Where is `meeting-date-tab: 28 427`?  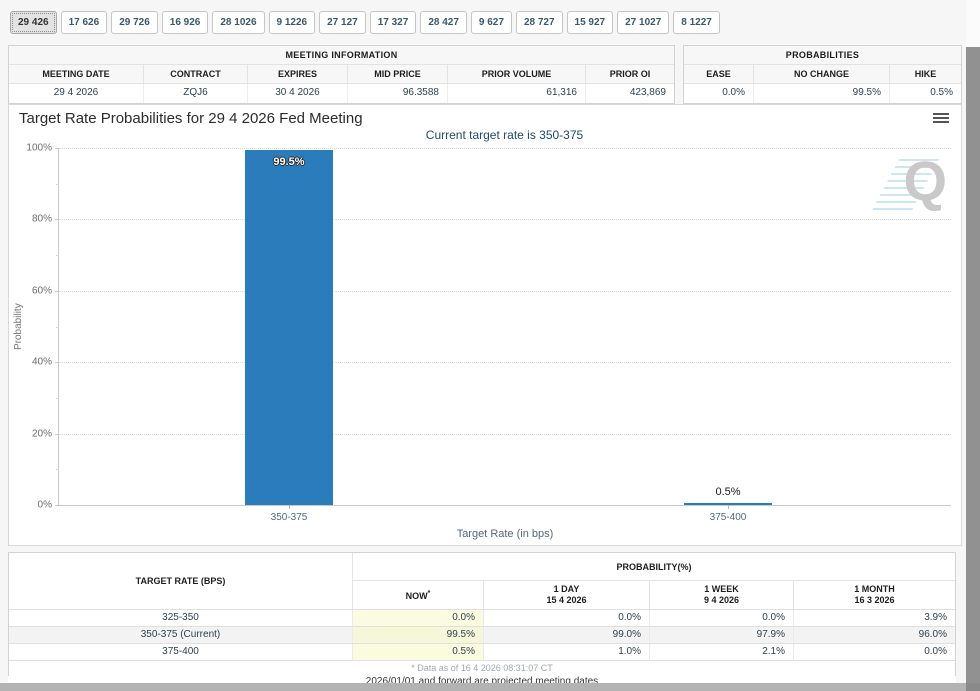 meeting-date-tab: 28 427 is located at coordinates (443, 22).